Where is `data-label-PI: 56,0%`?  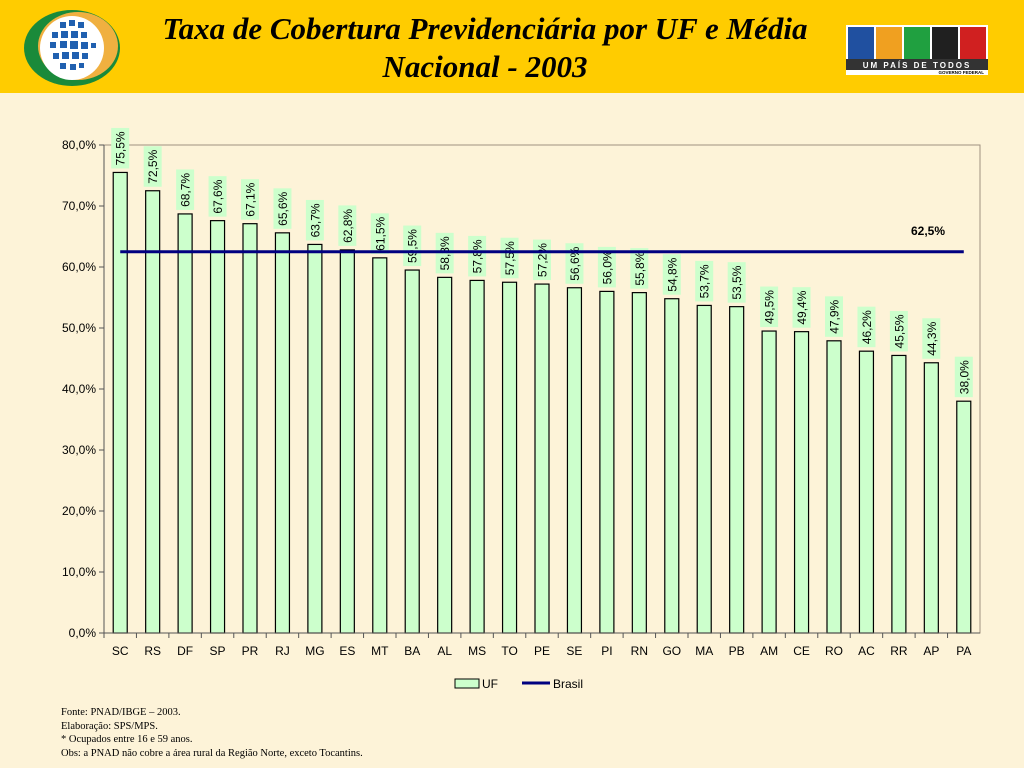 data-label-PI: 56,0% is located at coordinates (607, 267).